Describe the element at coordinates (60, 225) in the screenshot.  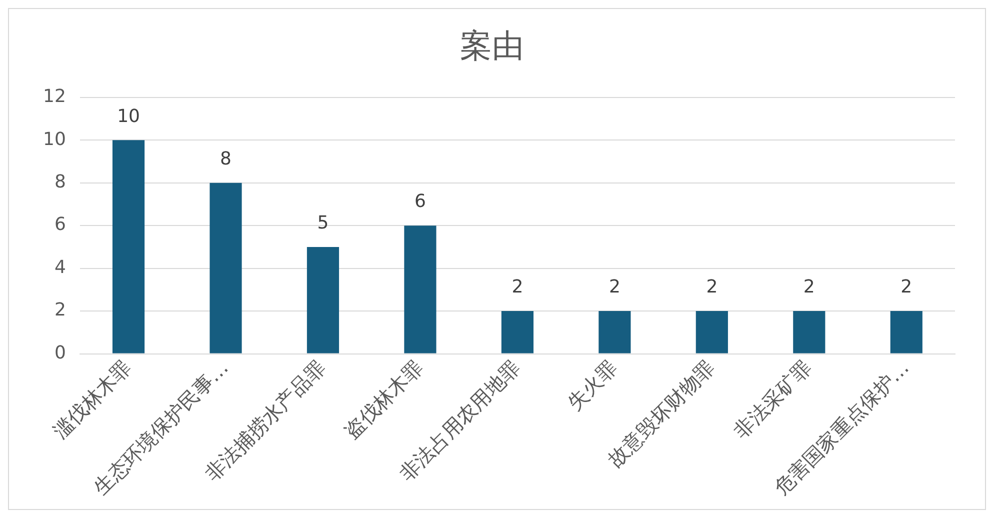
I see `y-tick-label: 6` at that location.